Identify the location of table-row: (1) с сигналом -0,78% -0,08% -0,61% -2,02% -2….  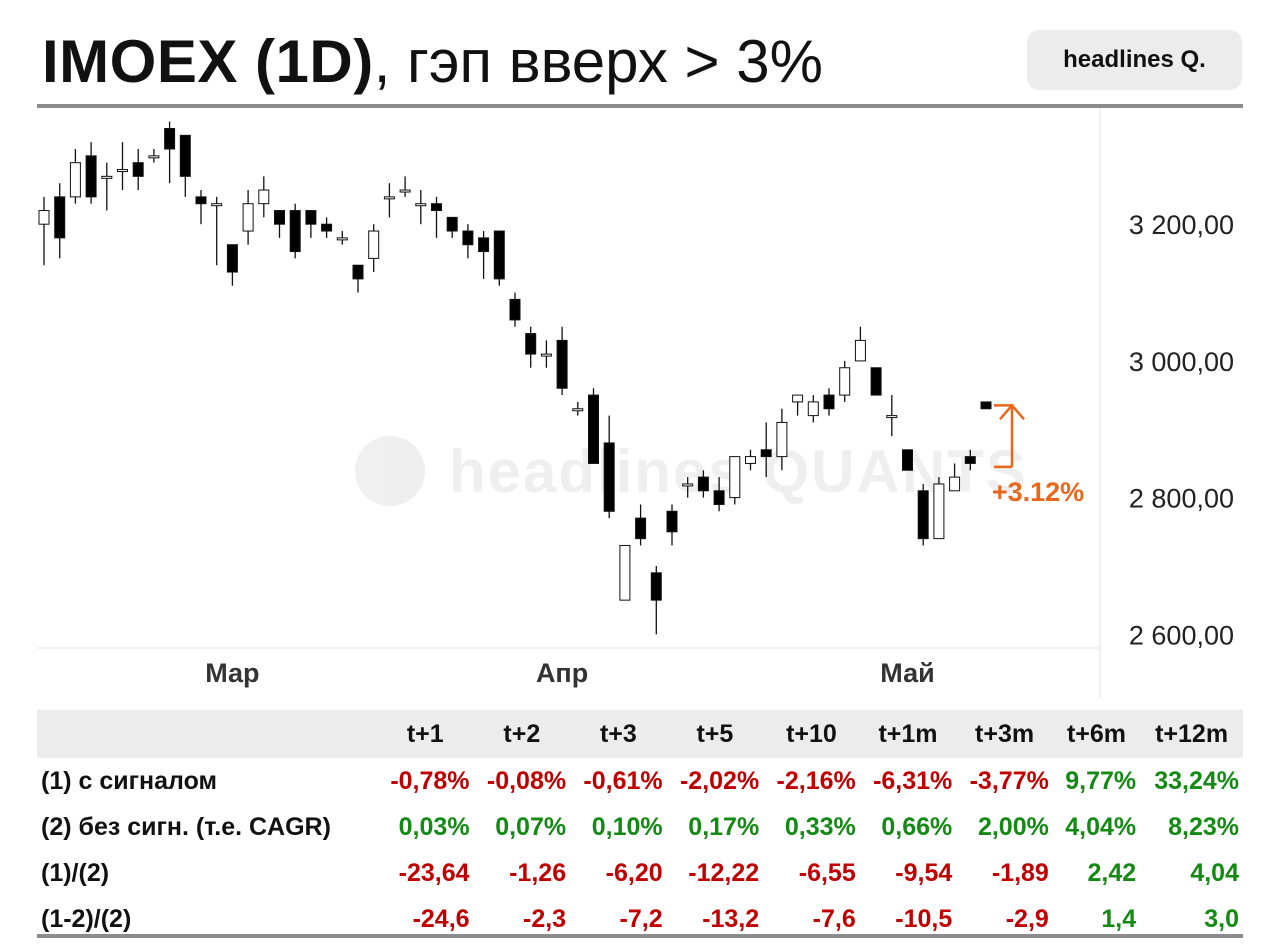
(640, 781).